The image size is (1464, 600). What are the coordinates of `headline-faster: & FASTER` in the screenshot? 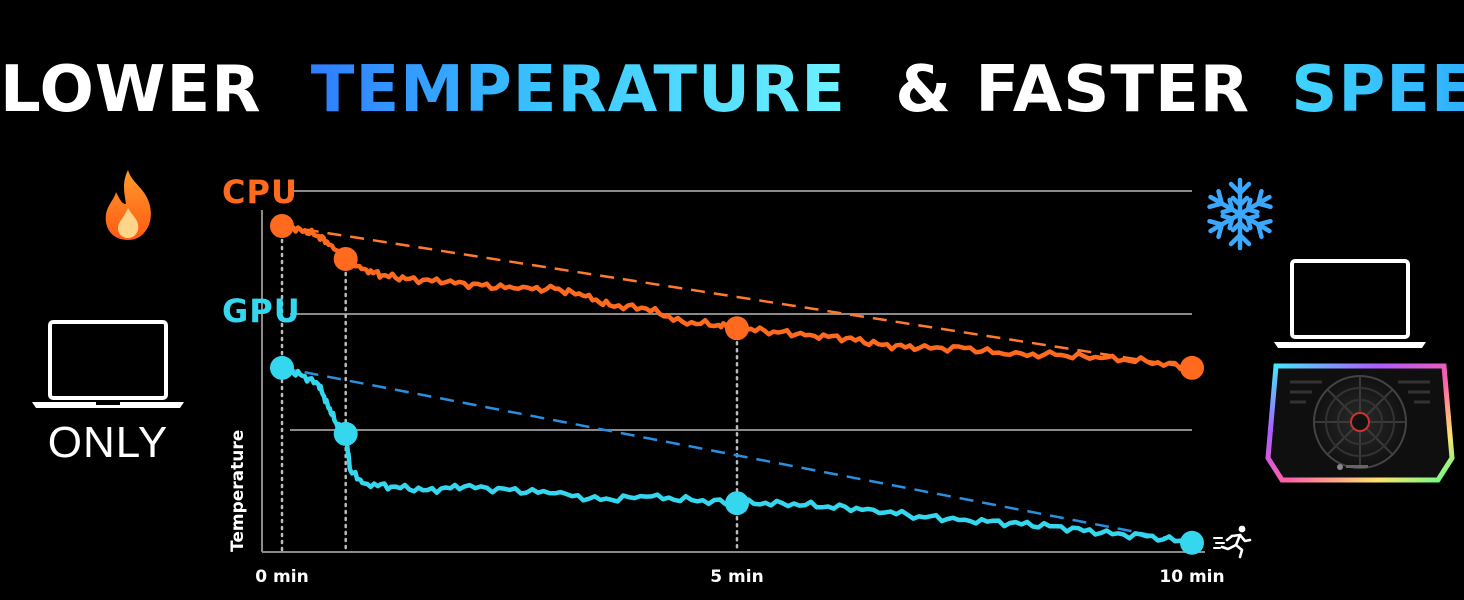 It's located at (1072, 90).